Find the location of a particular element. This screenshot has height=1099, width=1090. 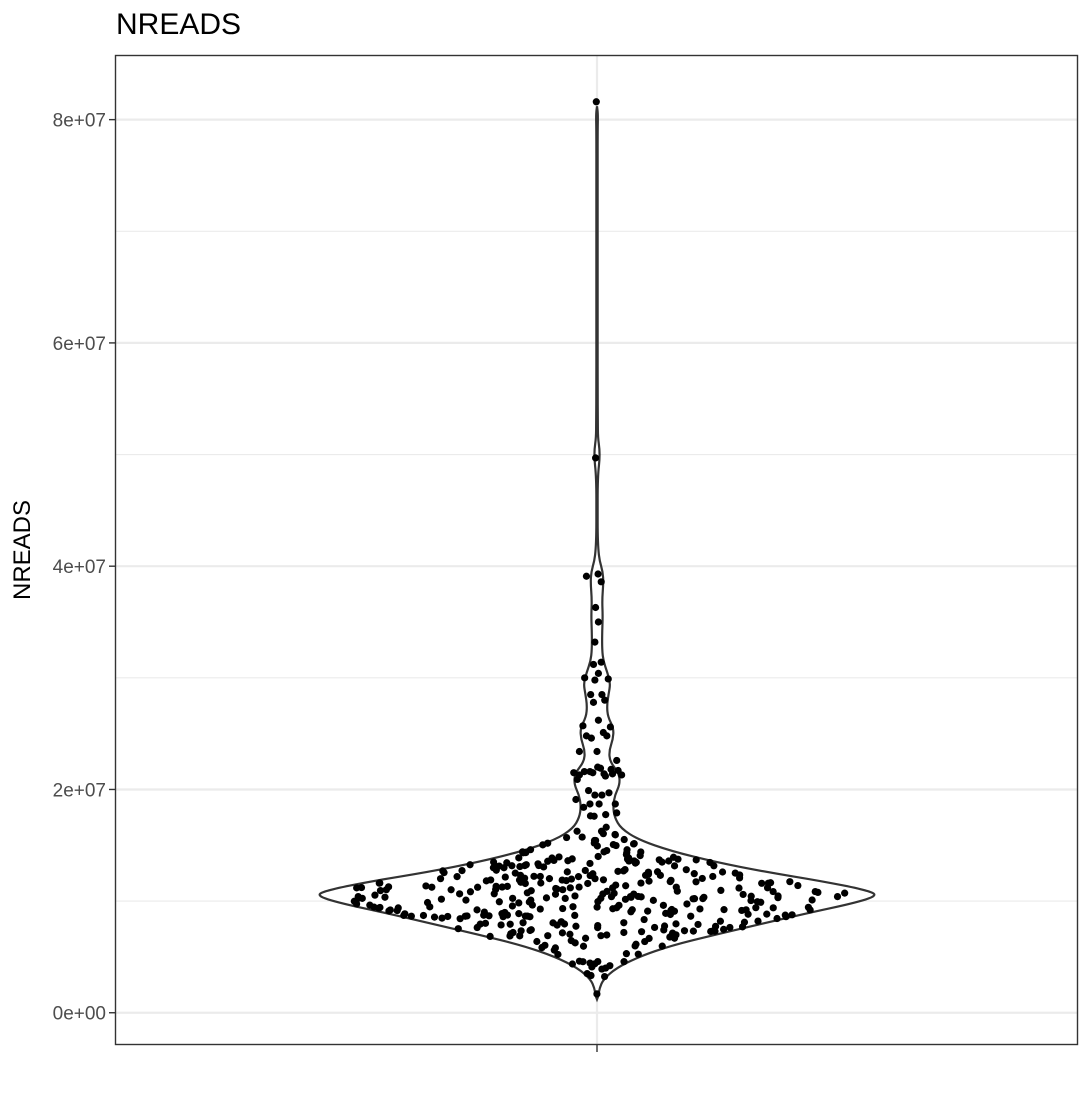

y-tick-label: 8e+07 is located at coordinates (79, 121).